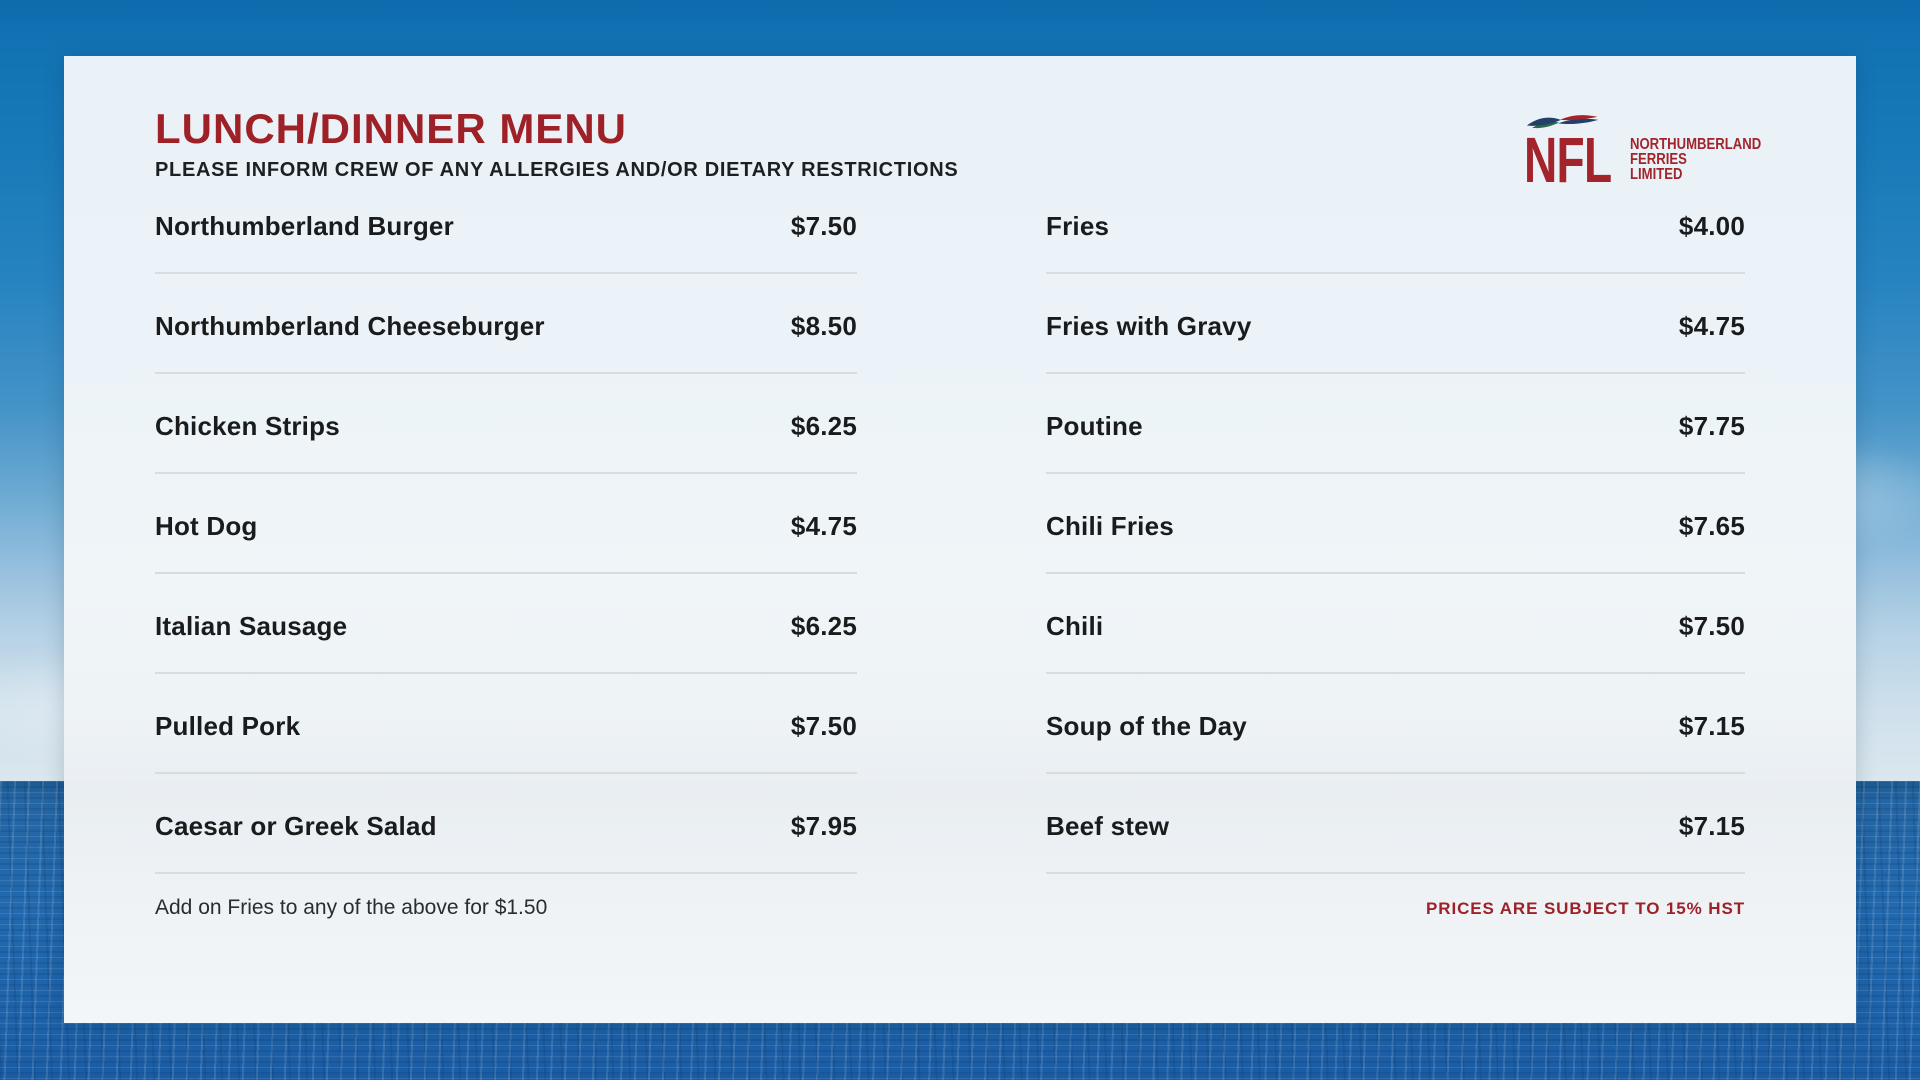 The image size is (1920, 1080). Describe the element at coordinates (228, 726) in the screenshot. I see `item-name: Pulled Pork` at that location.